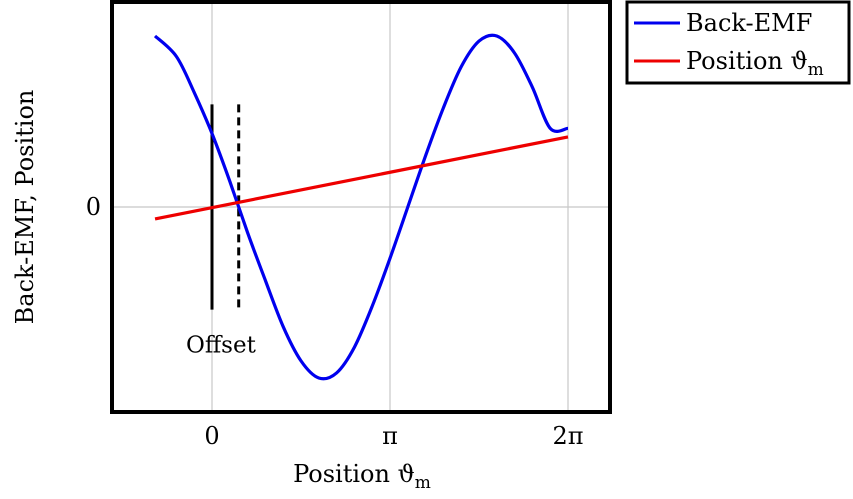  Describe the element at coordinates (361, 178) in the screenshot. I see `series-line-position` at that location.